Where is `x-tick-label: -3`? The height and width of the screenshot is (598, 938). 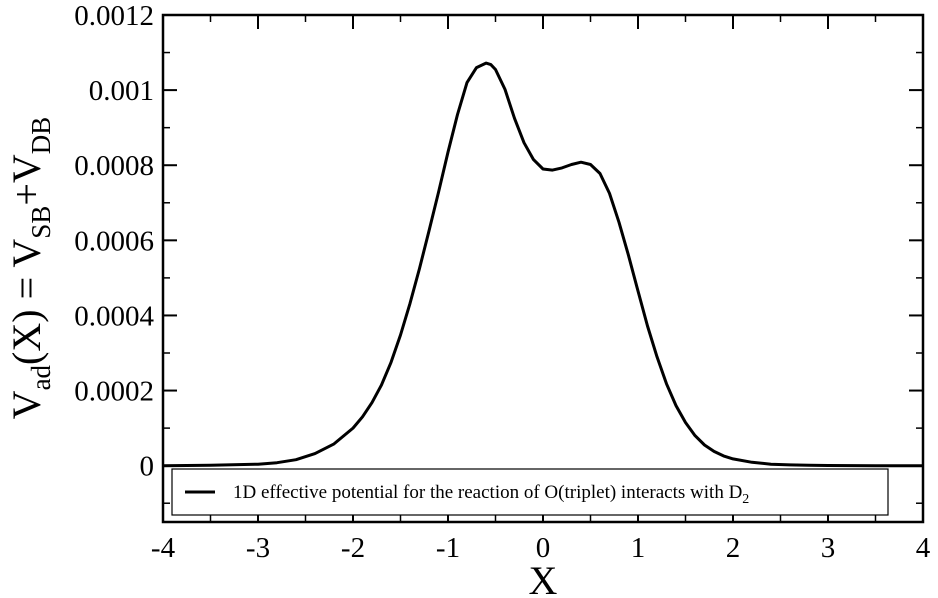
x-tick-label: -3 is located at coordinates (258, 548).